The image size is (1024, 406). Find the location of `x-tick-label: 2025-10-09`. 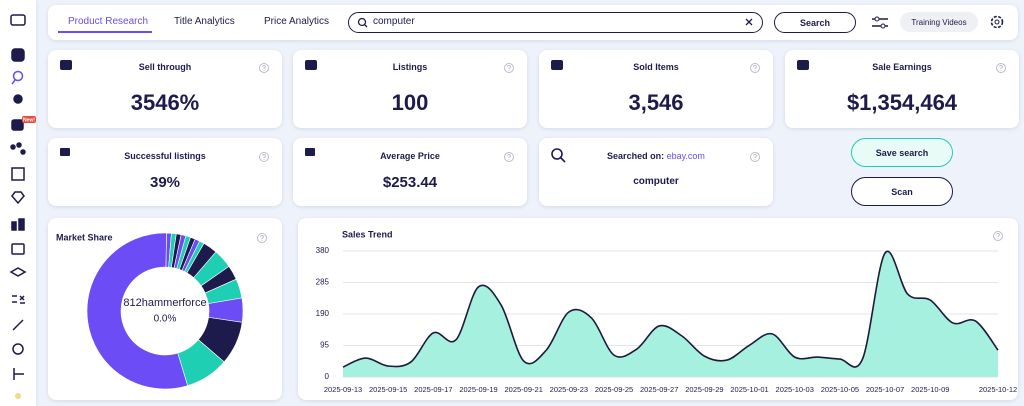

x-tick-label: 2025-10-09 is located at coordinates (930, 389).